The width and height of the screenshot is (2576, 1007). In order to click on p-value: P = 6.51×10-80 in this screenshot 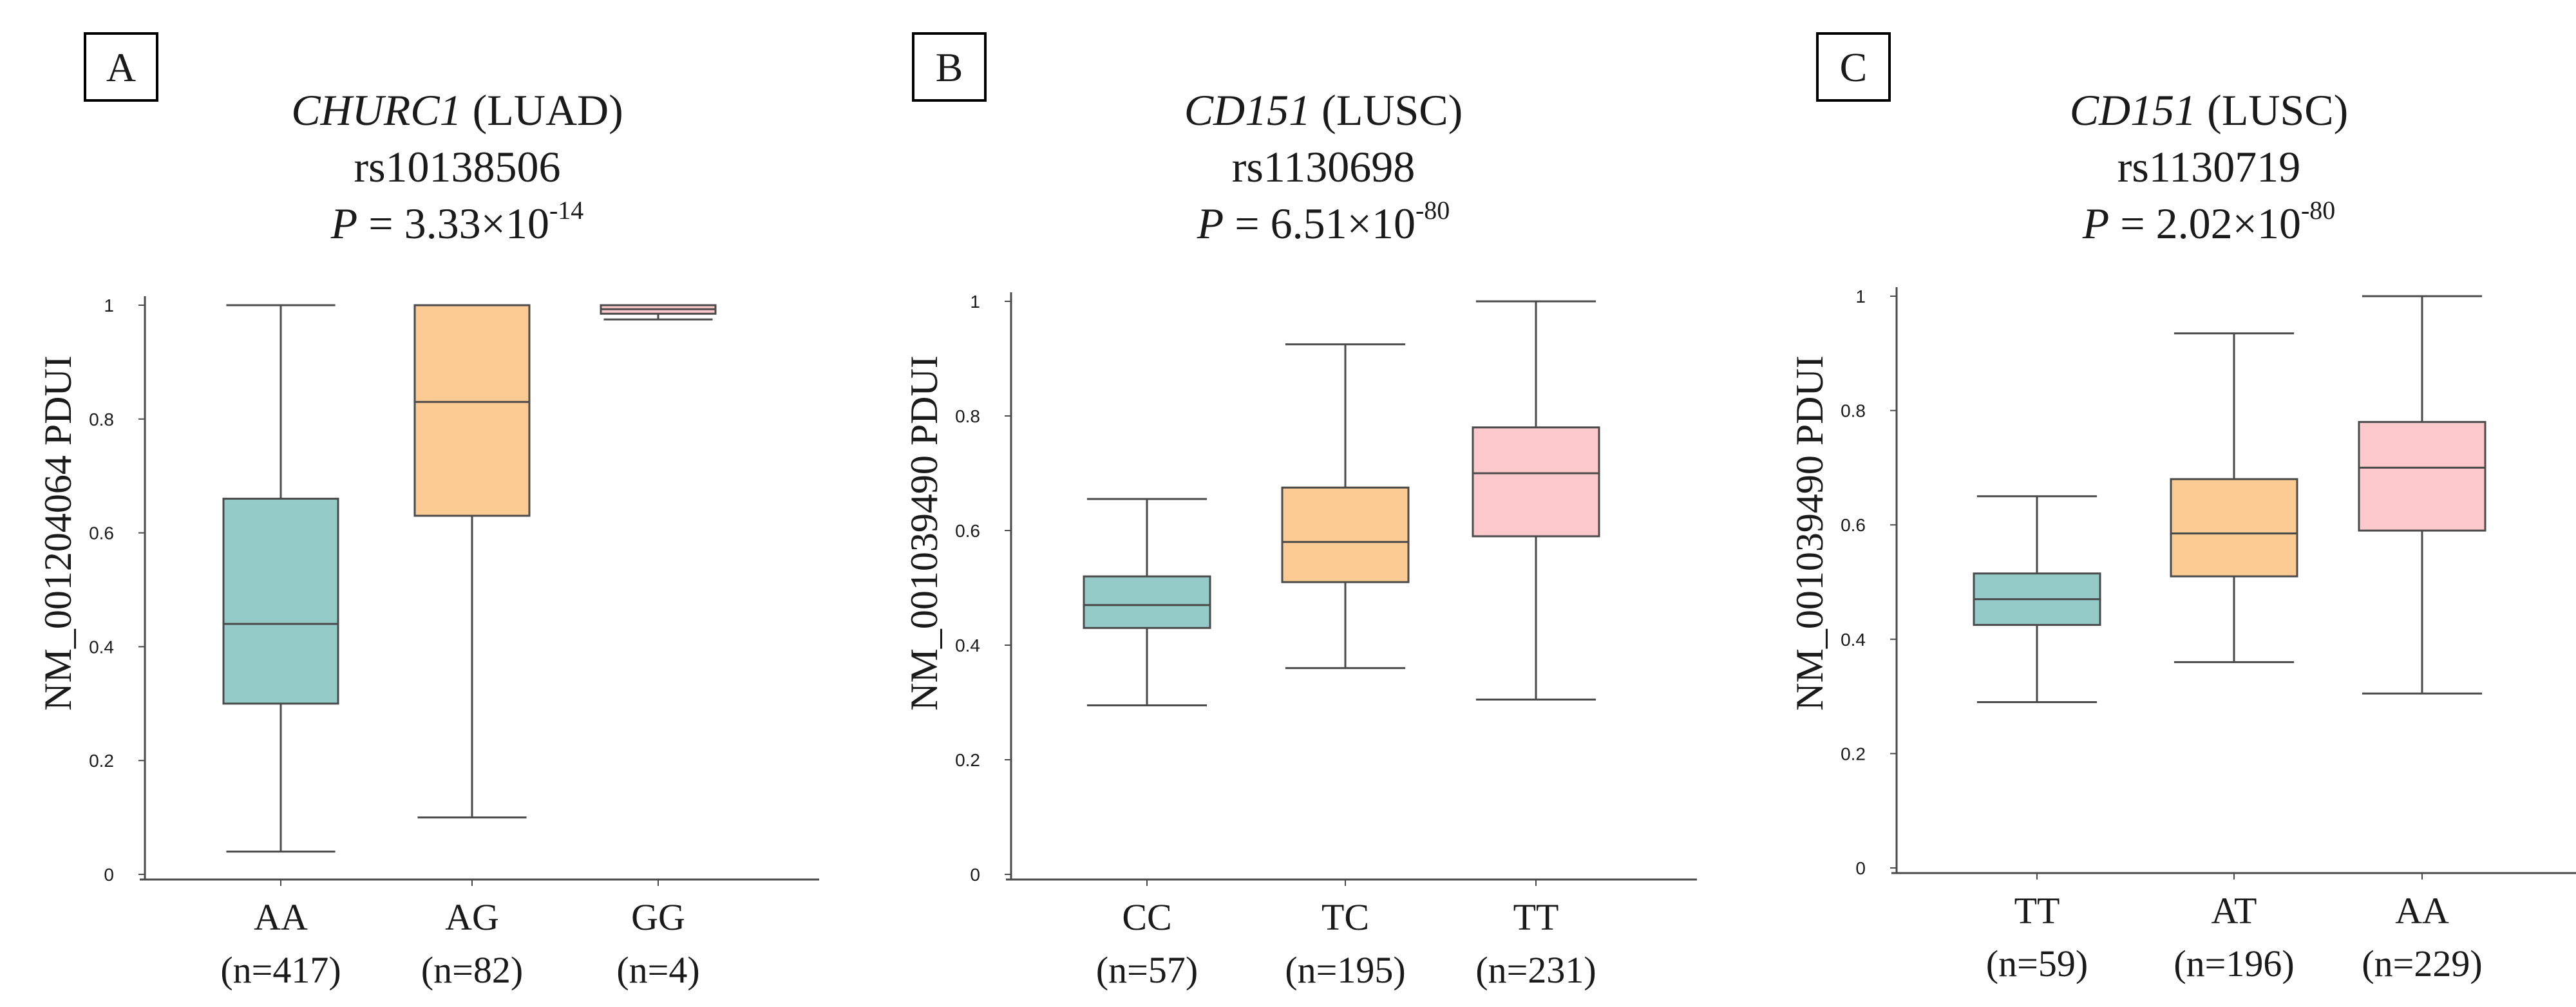, I will do `click(1323, 222)`.